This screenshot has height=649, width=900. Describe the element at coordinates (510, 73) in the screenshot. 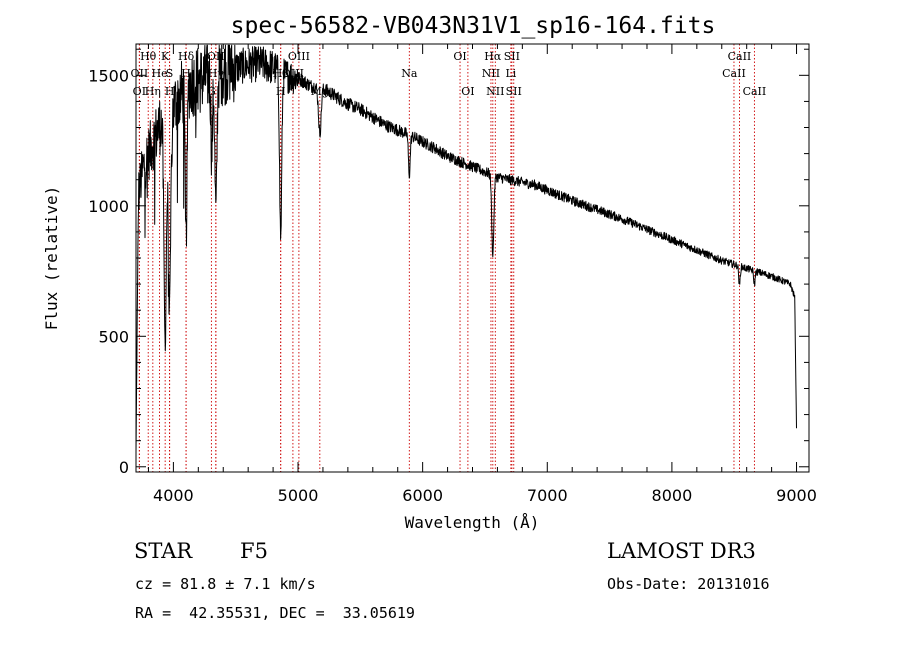

I see `line-label: Li` at that location.